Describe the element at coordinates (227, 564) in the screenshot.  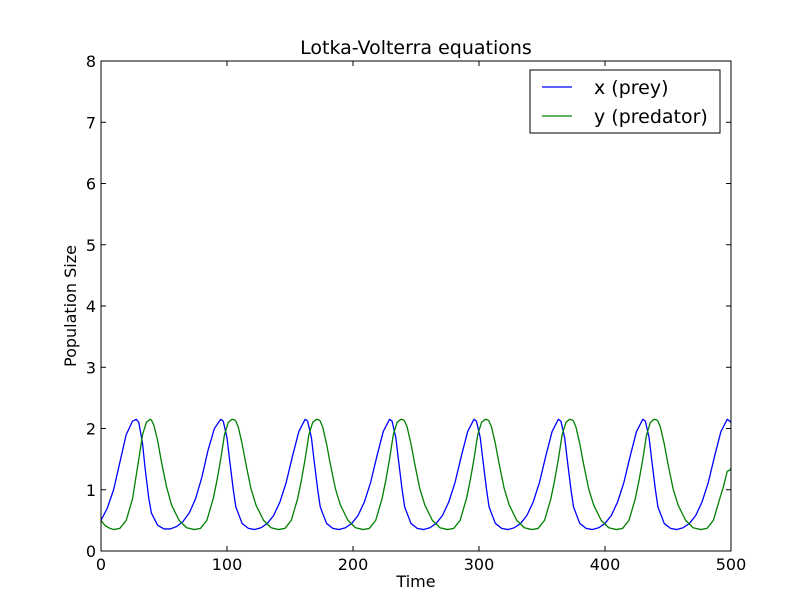
I see `x-tick-label: 100` at that location.